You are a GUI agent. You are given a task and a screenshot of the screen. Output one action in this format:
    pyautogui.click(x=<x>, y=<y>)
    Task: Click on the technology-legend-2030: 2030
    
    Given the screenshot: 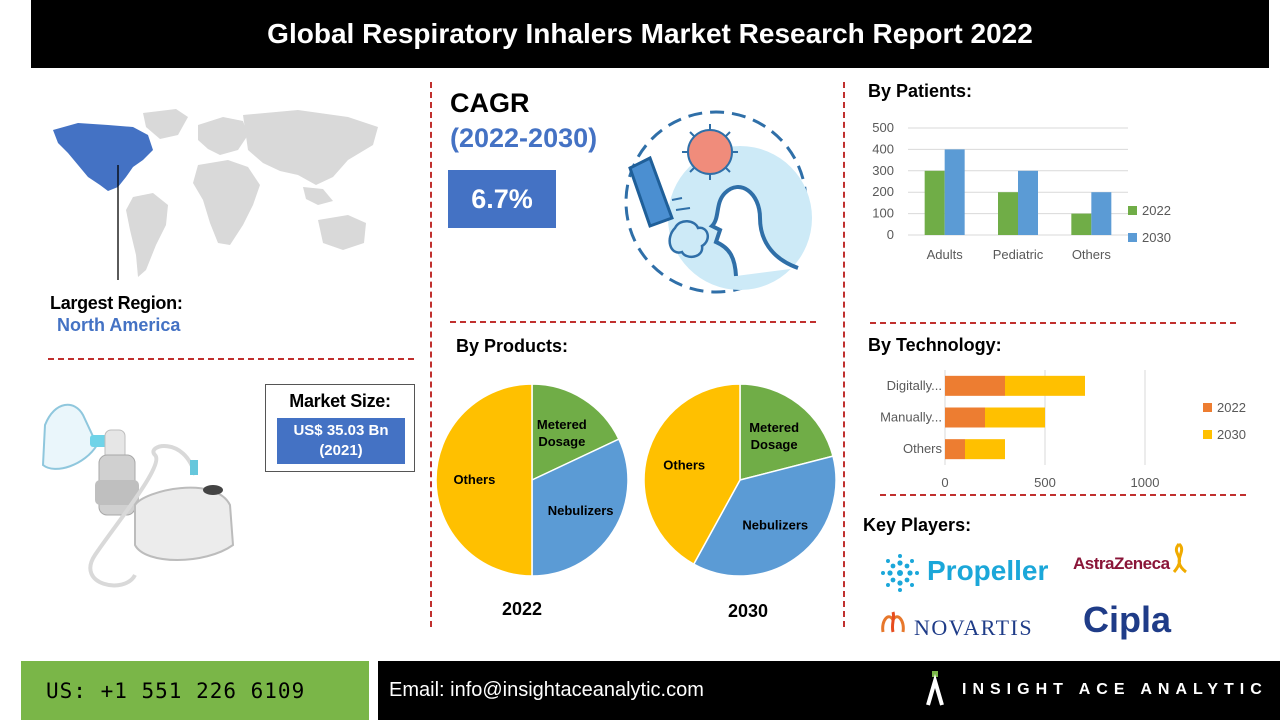 What is the action you would take?
    pyautogui.click(x=1224, y=434)
    